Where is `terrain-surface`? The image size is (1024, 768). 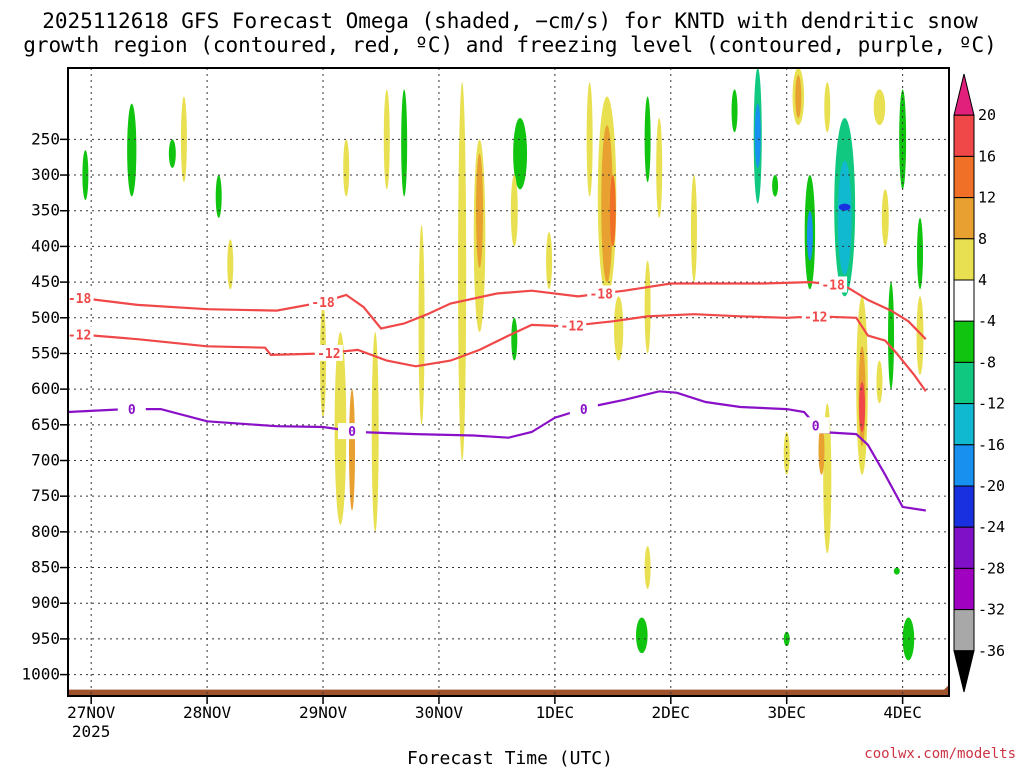
terrain-surface is located at coordinates (508, 690).